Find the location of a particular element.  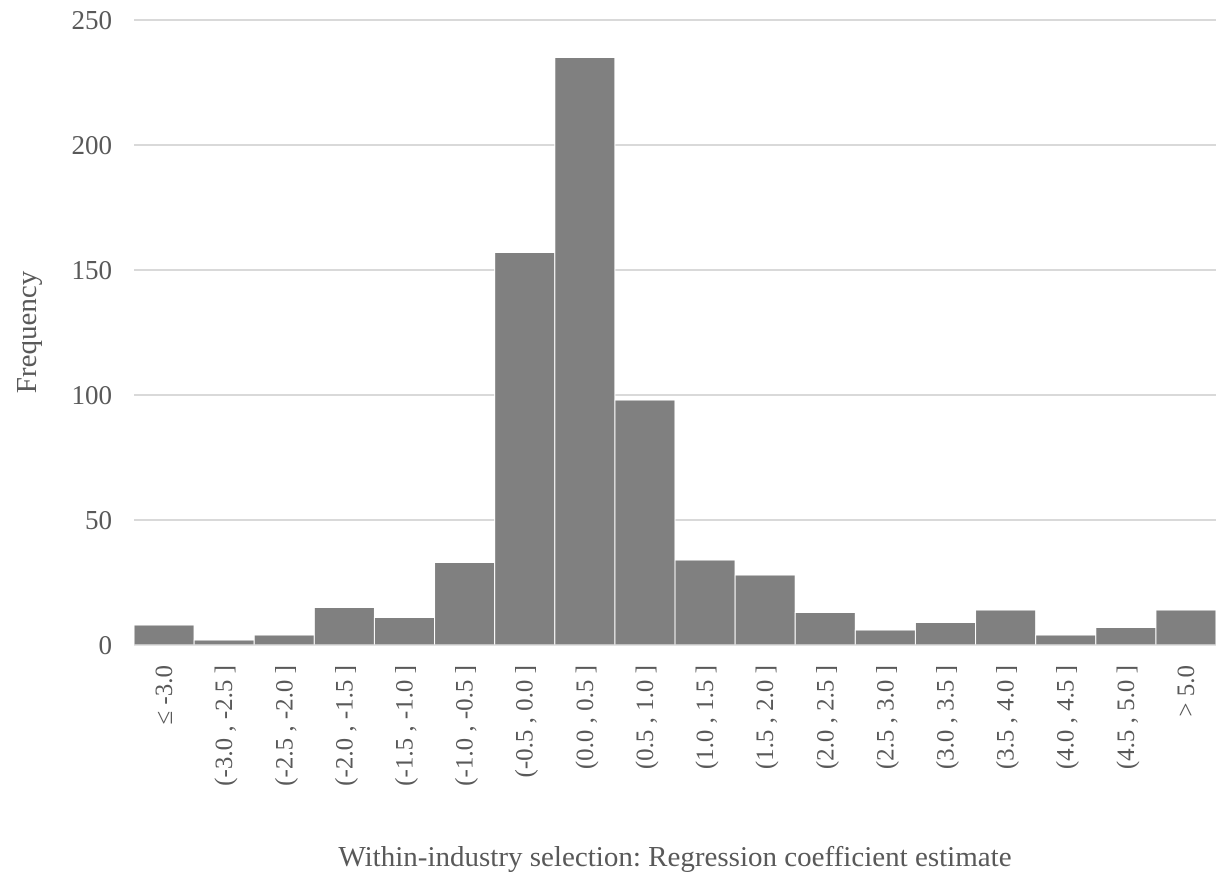

x-tick-label: (-0.5 , 0.0 ] is located at coordinates (525, 721).